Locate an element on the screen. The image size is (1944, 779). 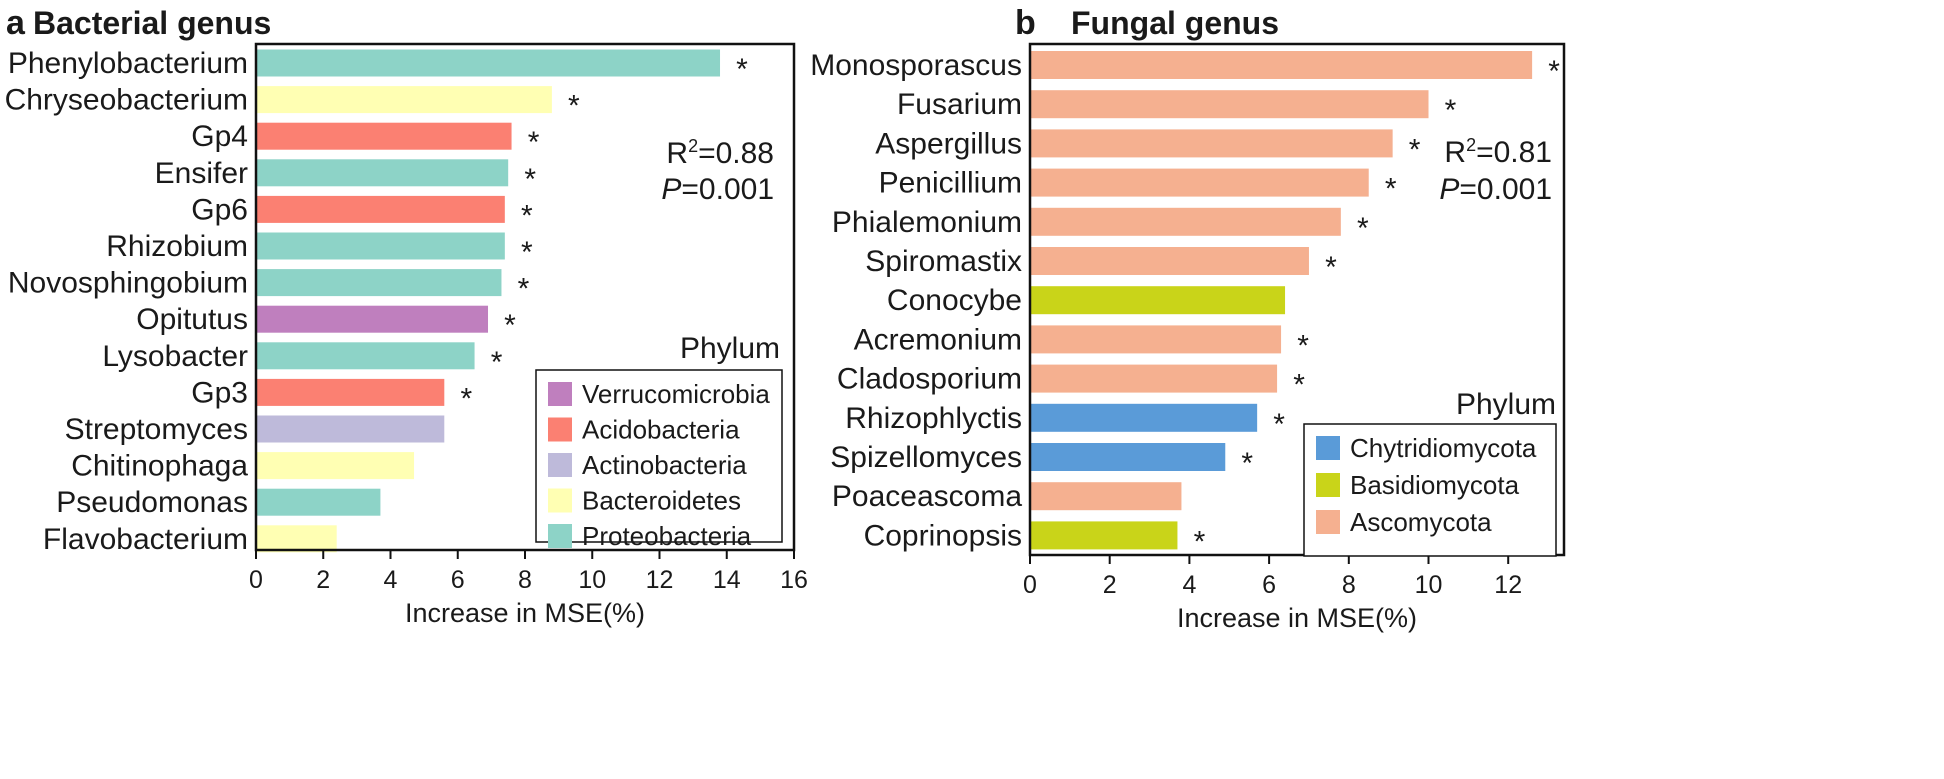
panel-a-significance-marks: ********** is located at coordinates (604, 234).